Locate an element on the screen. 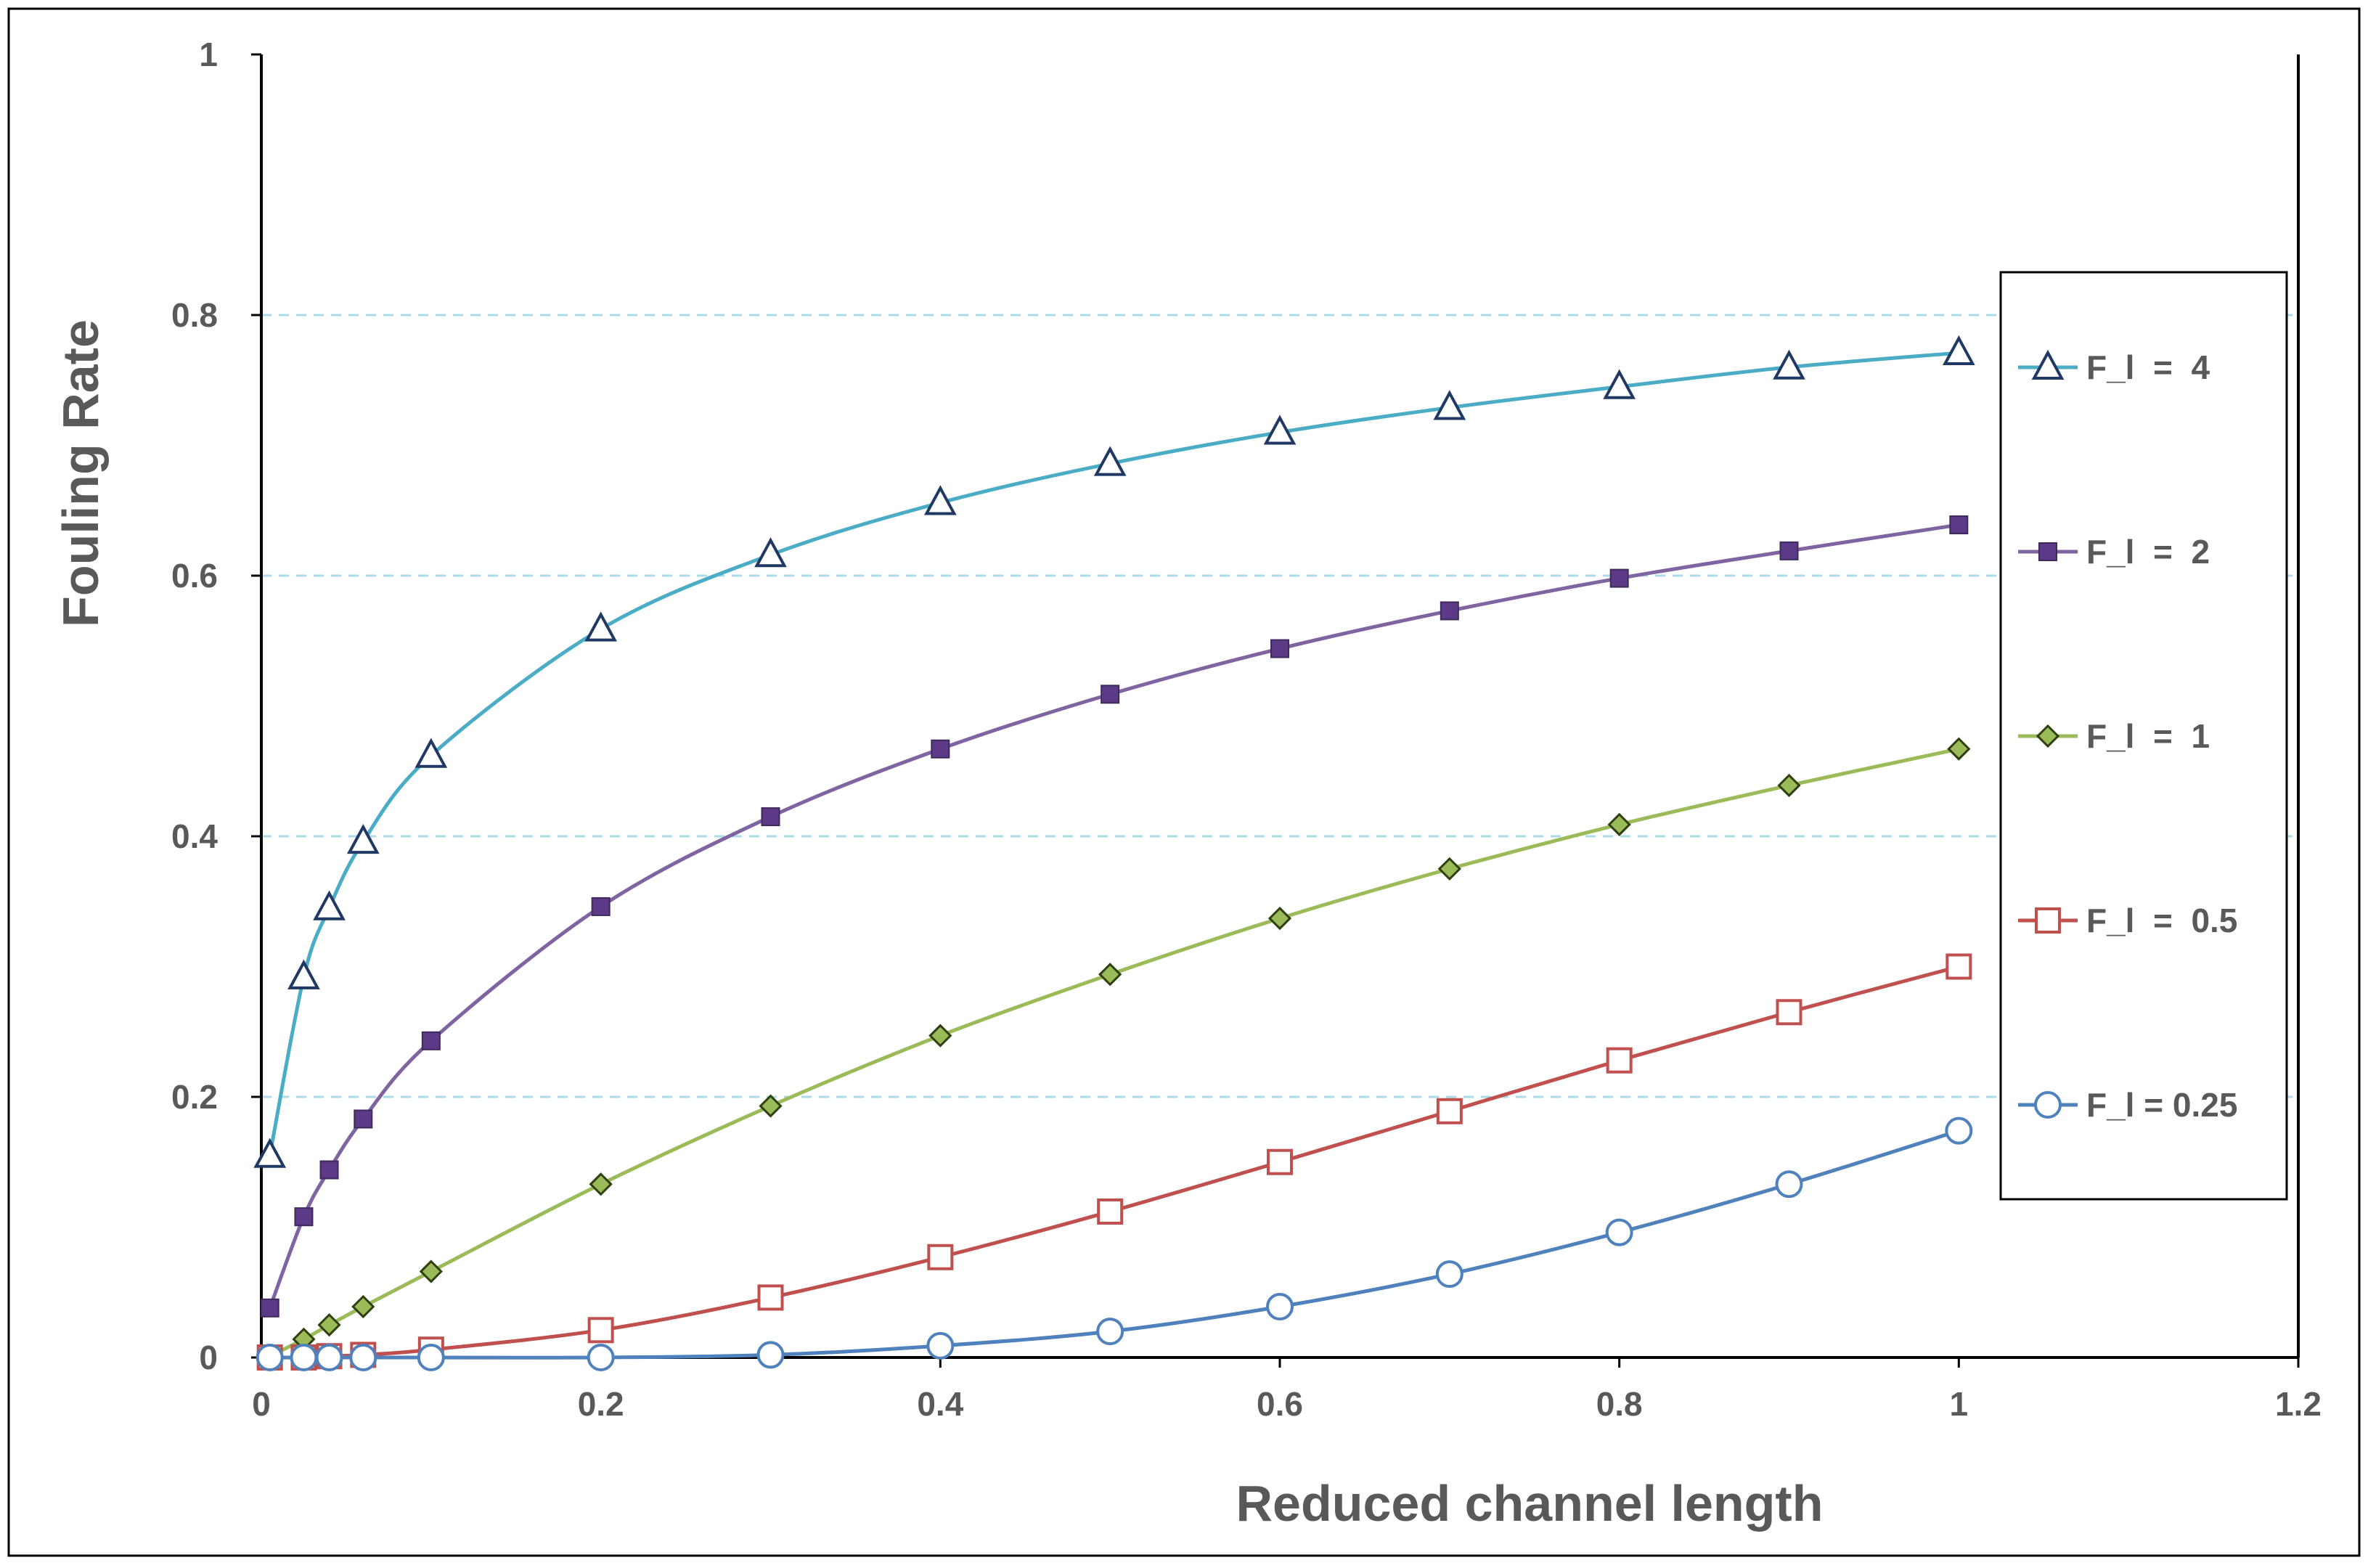  legend-entry: F_l = 4 is located at coordinates (2114, 367).